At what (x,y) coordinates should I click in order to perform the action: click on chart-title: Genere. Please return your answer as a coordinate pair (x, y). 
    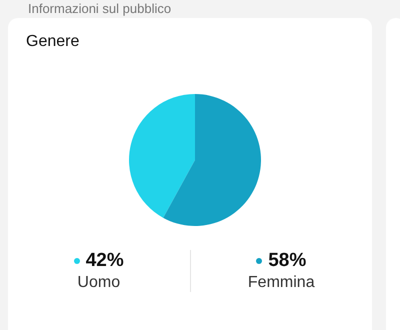
    Looking at the image, I should click on (53, 42).